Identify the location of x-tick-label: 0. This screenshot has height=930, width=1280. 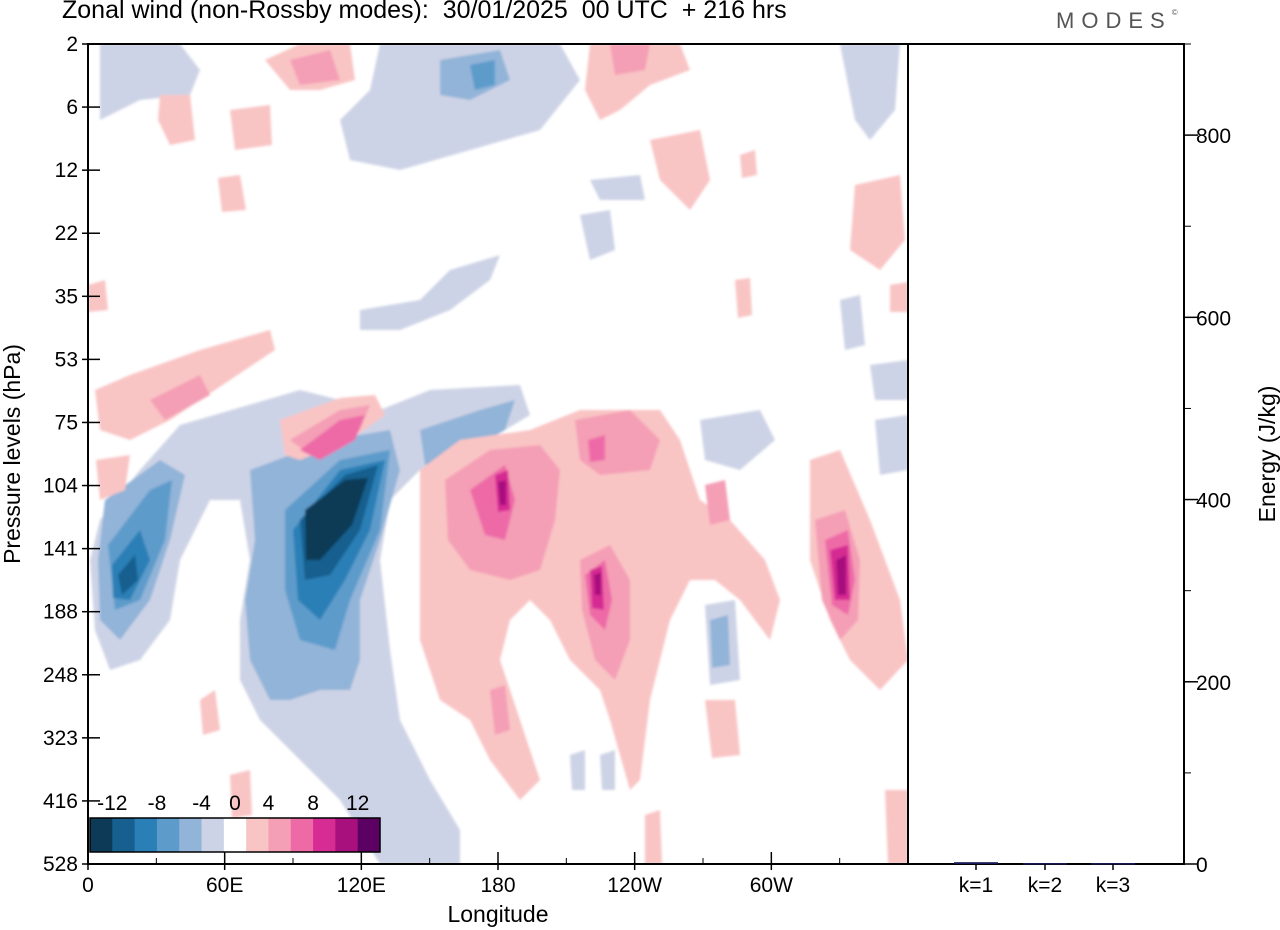
(88, 885).